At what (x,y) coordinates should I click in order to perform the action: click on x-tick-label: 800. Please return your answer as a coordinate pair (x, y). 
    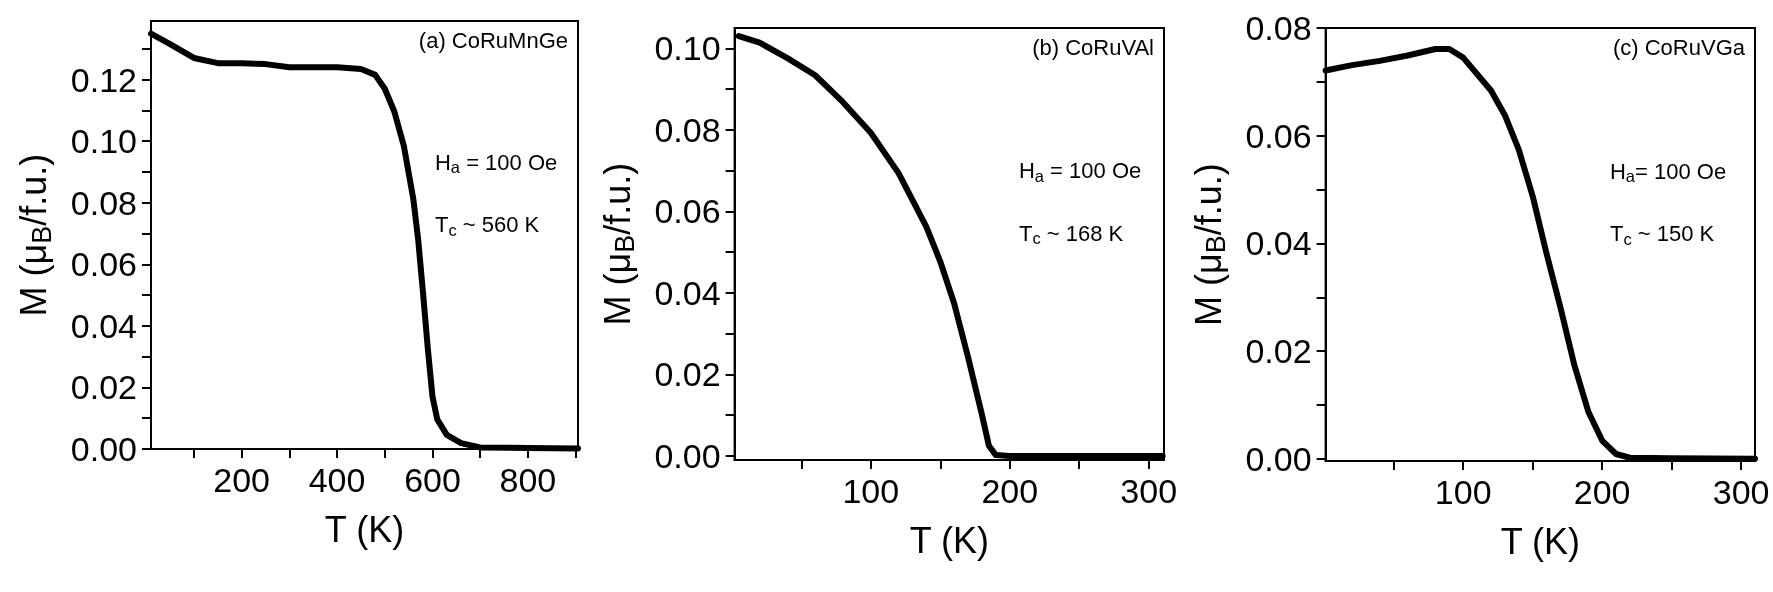
    Looking at the image, I should click on (528, 480).